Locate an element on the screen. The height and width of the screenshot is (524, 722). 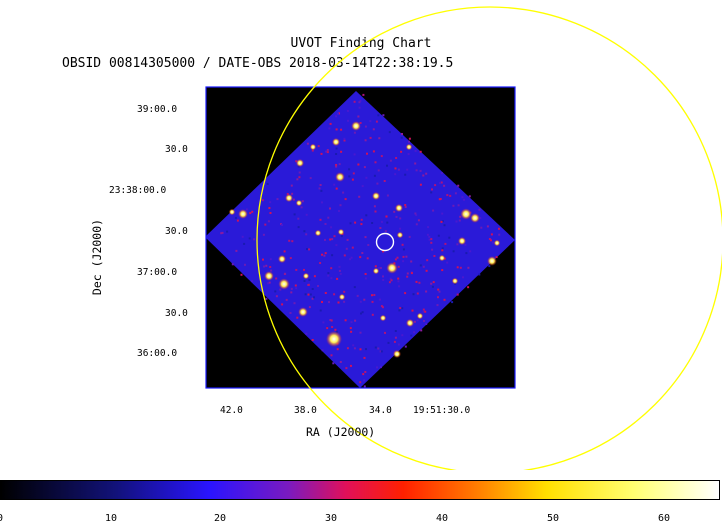
colorbar-tick-label: 10 is located at coordinates (111, 518).